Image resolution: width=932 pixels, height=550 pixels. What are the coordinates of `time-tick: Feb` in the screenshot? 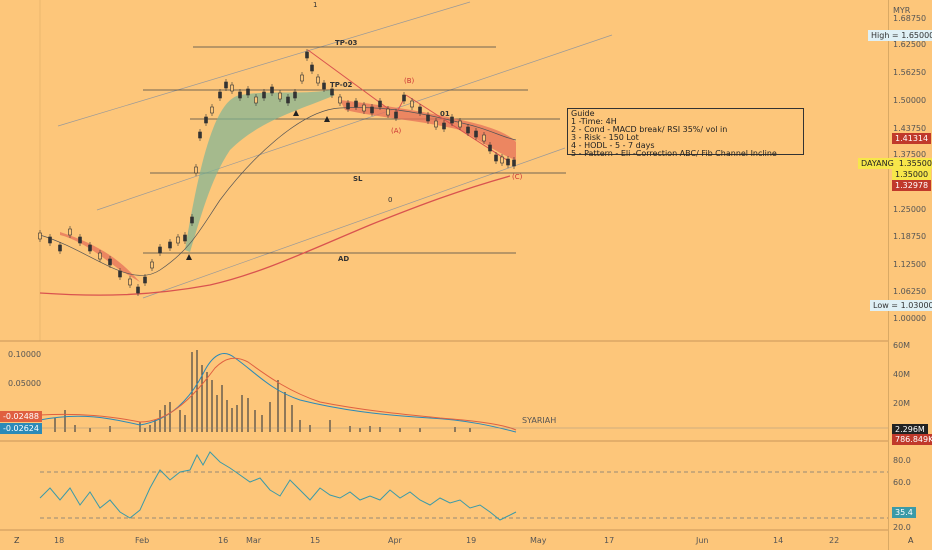 It's located at (142, 540).